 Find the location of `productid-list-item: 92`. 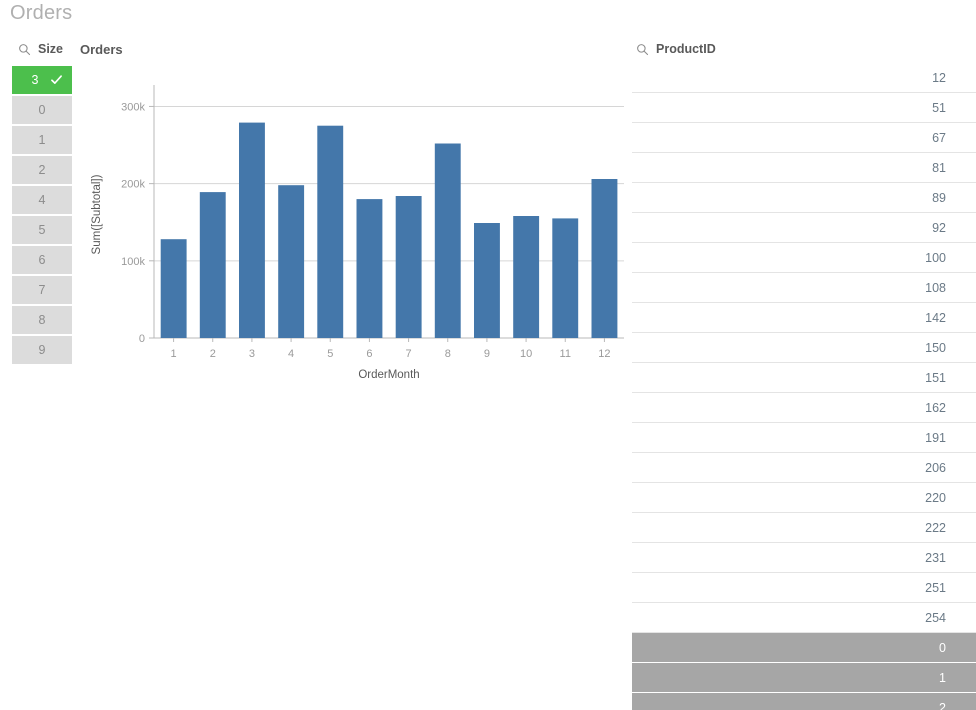

productid-list-item: 92 is located at coordinates (804, 228).